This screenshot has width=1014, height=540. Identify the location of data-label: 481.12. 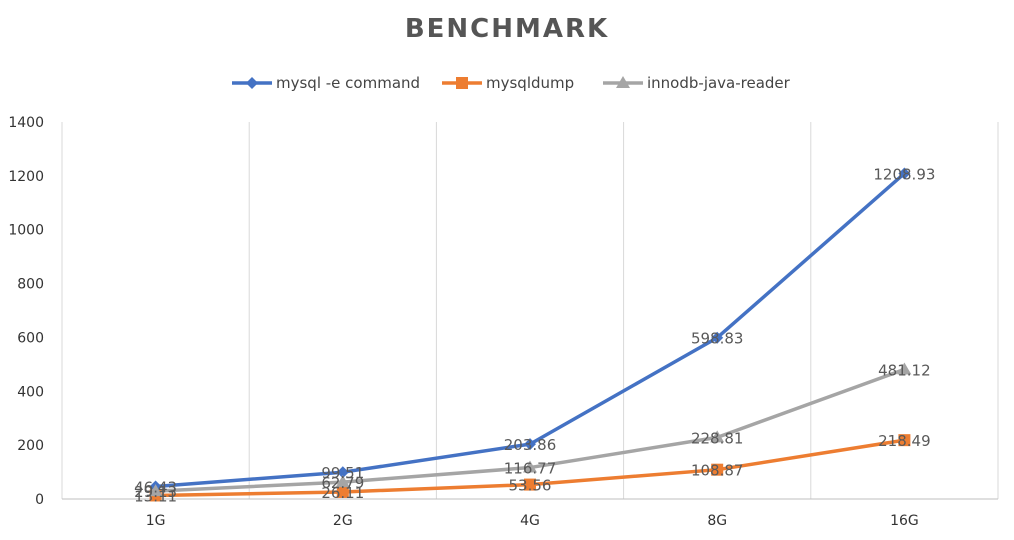
(904, 370).